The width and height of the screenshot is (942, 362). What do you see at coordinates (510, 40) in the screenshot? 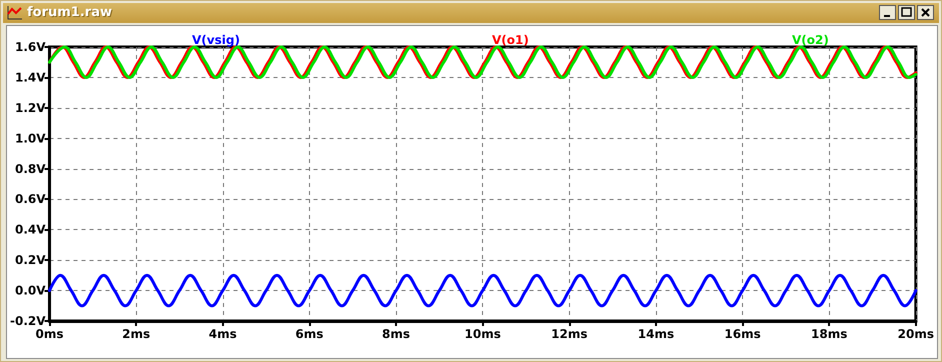
I see `series-label: V(o1)` at bounding box center [510, 40].